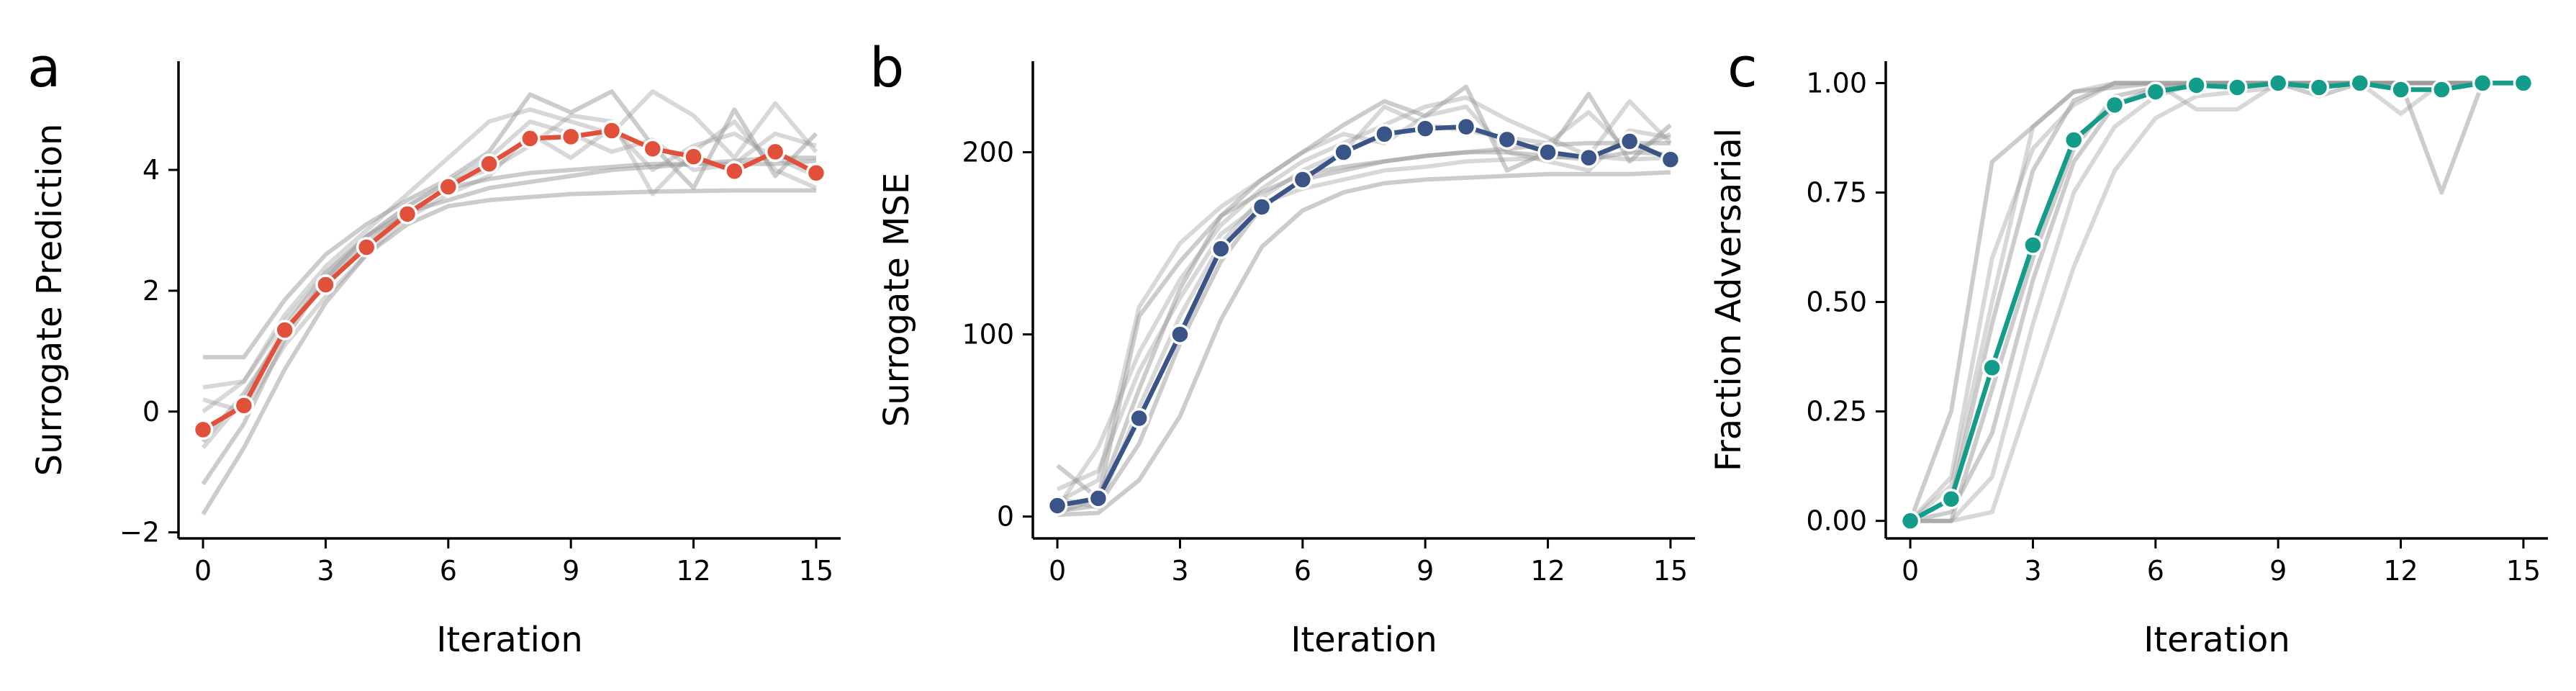 This screenshot has width=2576, height=691. Describe the element at coordinates (1729, 299) in the screenshot. I see `y-axis-label: Fraction Adversarial` at that location.